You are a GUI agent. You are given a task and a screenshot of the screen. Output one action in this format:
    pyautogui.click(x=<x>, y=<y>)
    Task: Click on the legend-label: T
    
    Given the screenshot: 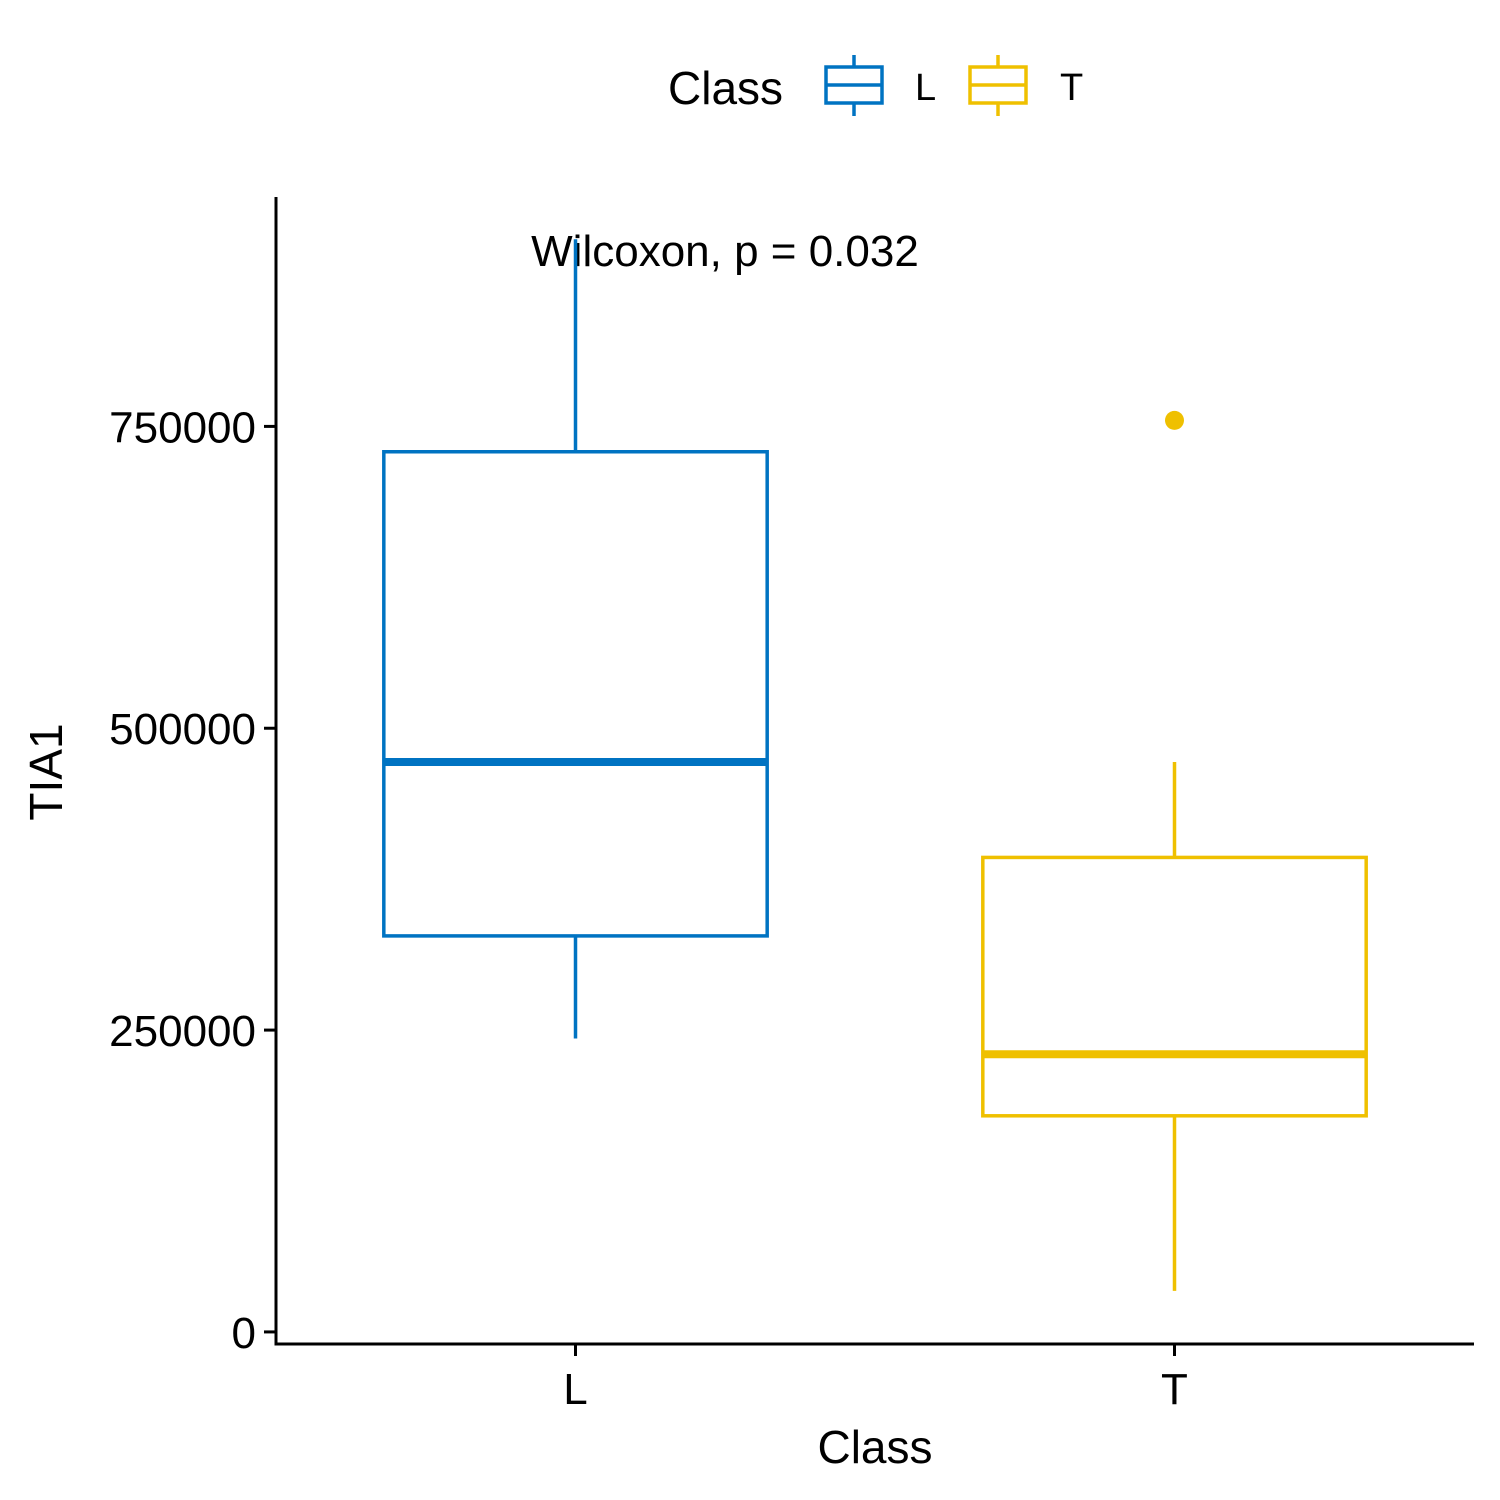 What is the action you would take?
    pyautogui.click(x=1071, y=88)
    